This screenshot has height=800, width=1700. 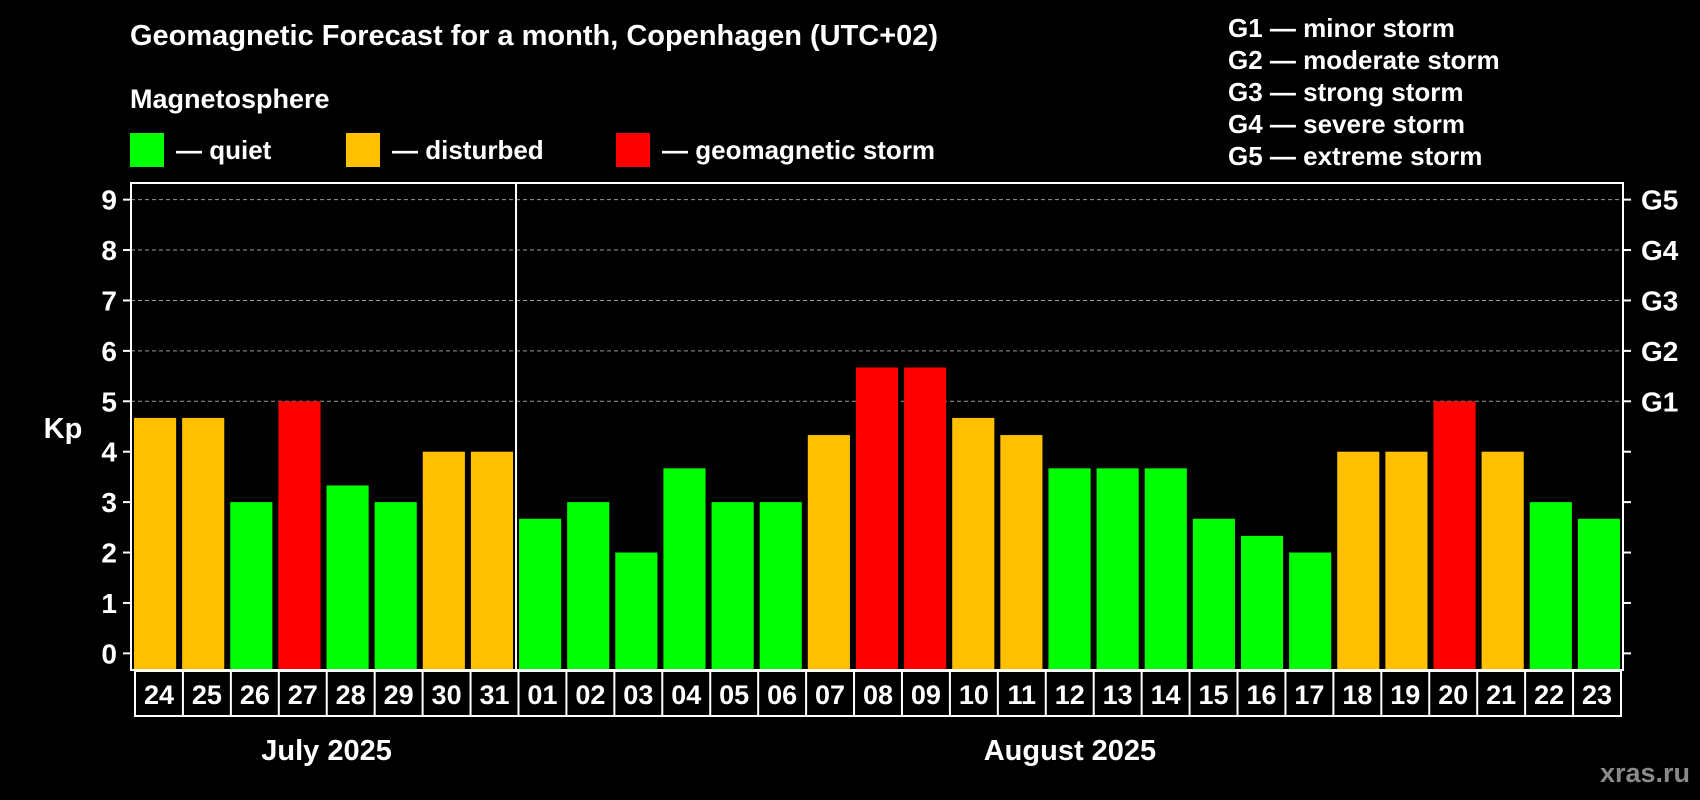 What do you see at coordinates (799, 149) in the screenshot?
I see `legend-label-storm: — geomagnetic storm` at bounding box center [799, 149].